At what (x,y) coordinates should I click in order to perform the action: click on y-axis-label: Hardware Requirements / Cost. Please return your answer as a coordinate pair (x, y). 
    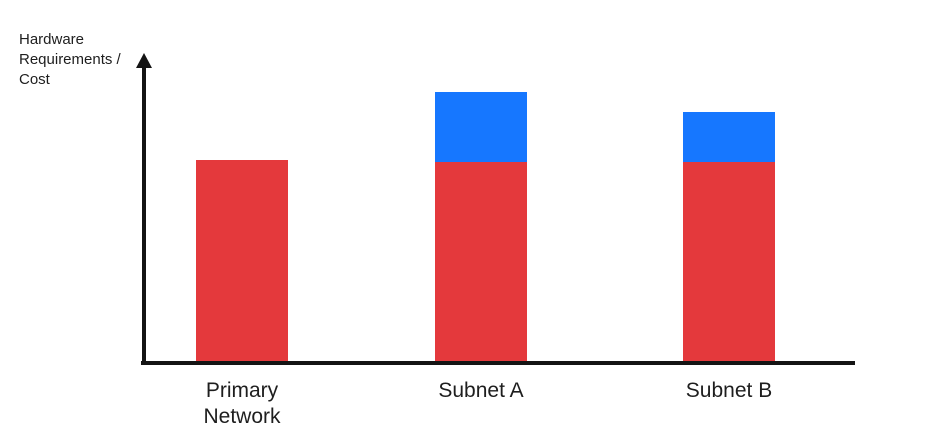
    Looking at the image, I should click on (70, 59).